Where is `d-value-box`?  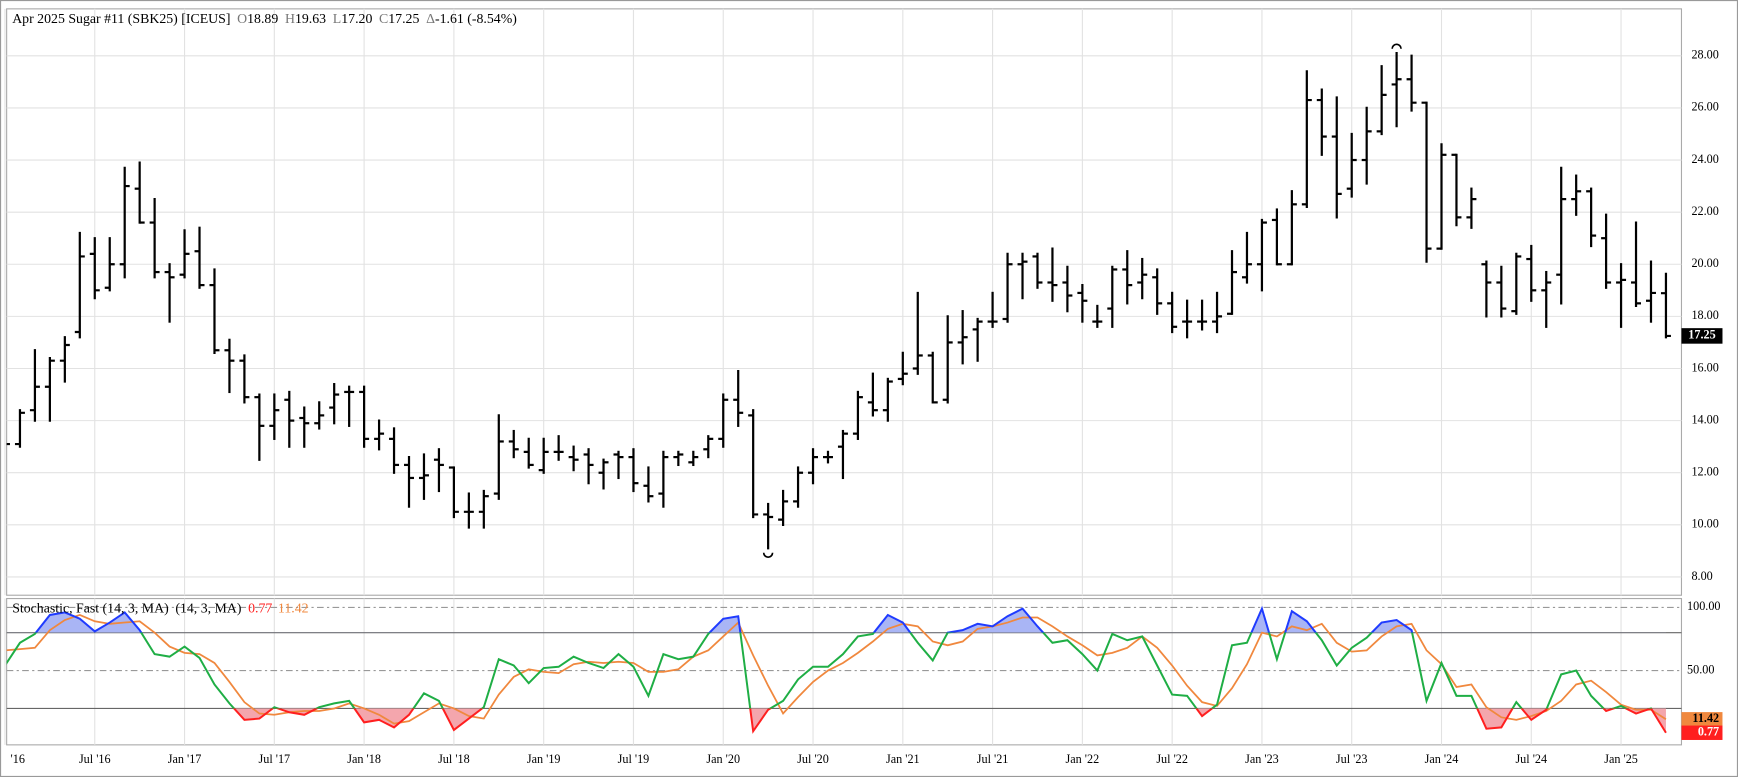 d-value-box is located at coordinates (1702, 719).